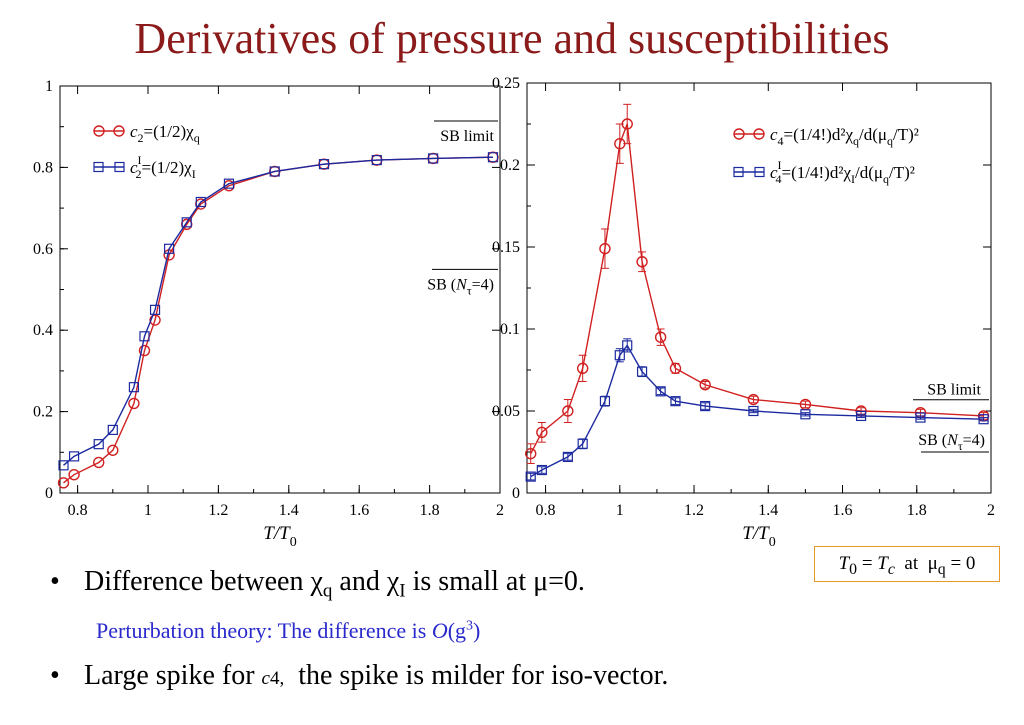  Describe the element at coordinates (546, 510) in the screenshot. I see `right-x-tick-label: 0.8` at that location.